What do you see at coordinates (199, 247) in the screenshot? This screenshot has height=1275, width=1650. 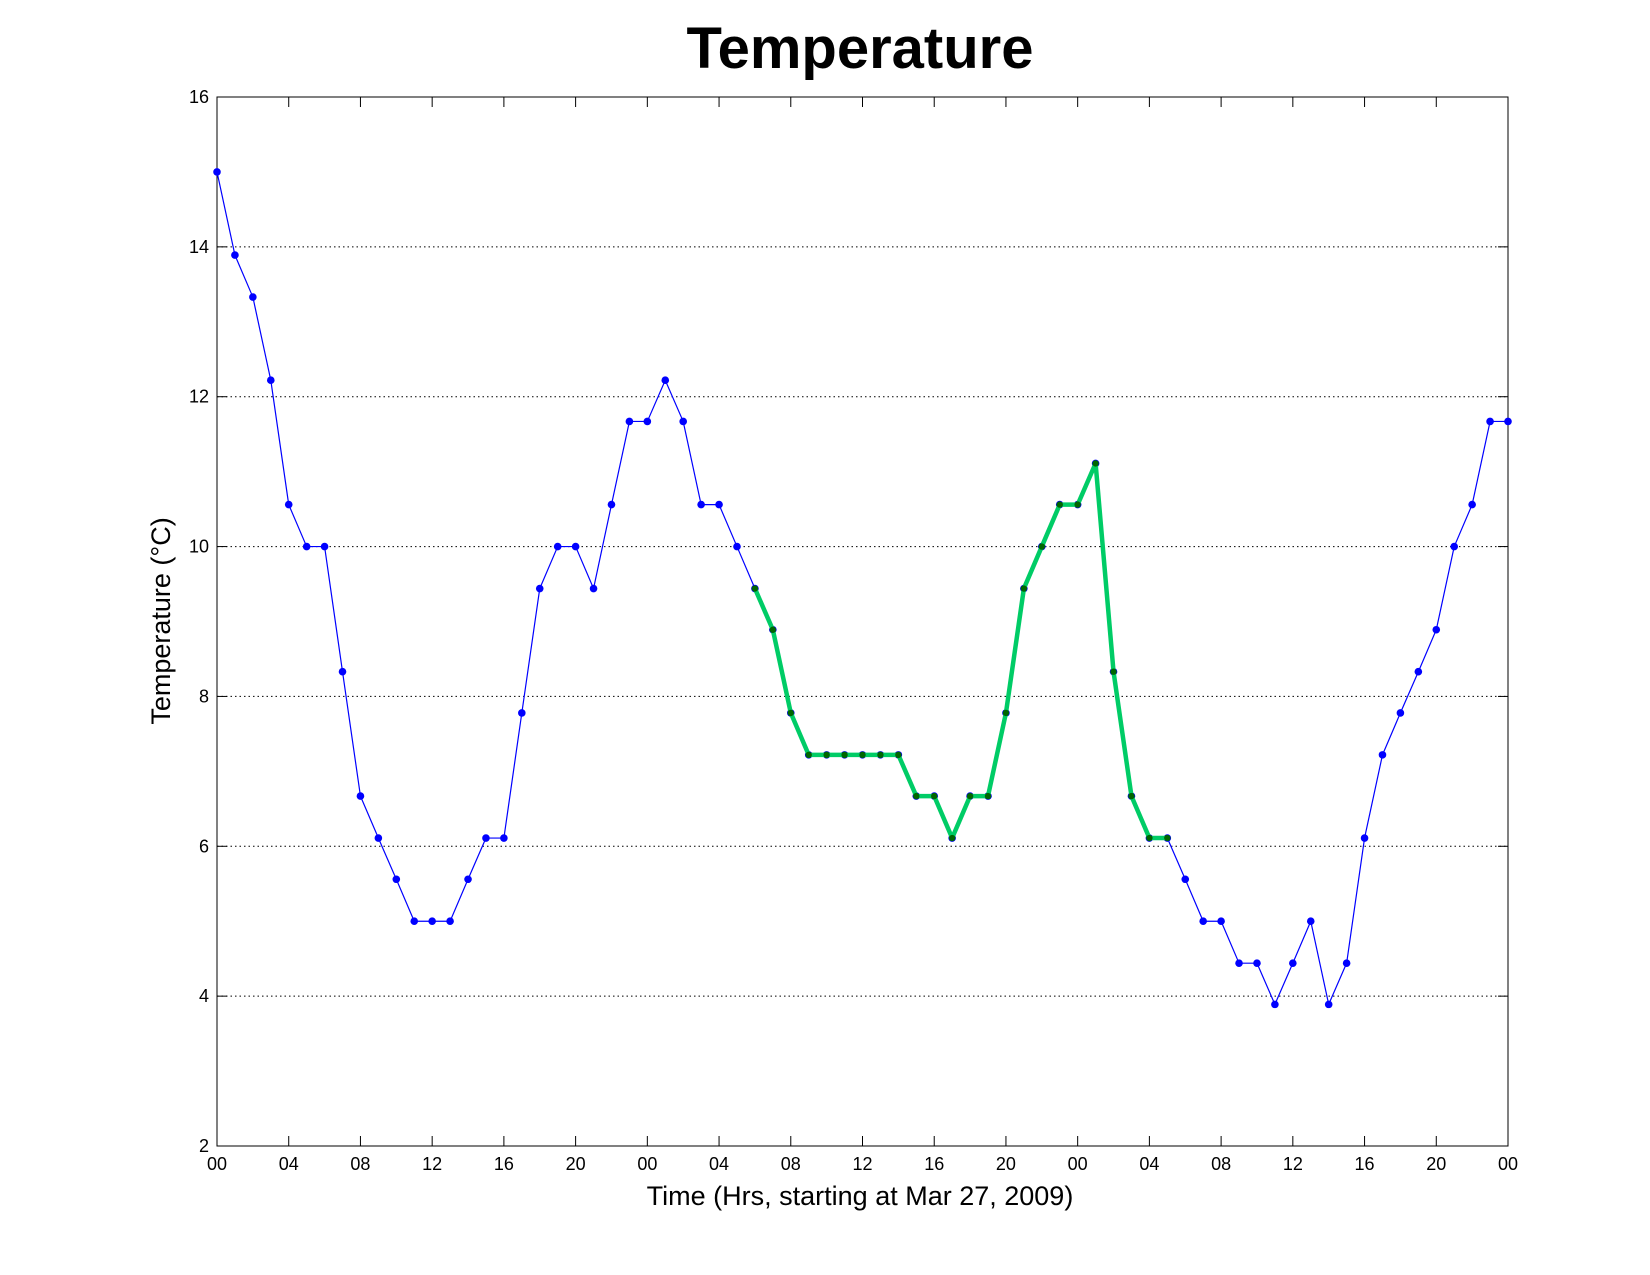 I see `y-tick-label: 14` at bounding box center [199, 247].